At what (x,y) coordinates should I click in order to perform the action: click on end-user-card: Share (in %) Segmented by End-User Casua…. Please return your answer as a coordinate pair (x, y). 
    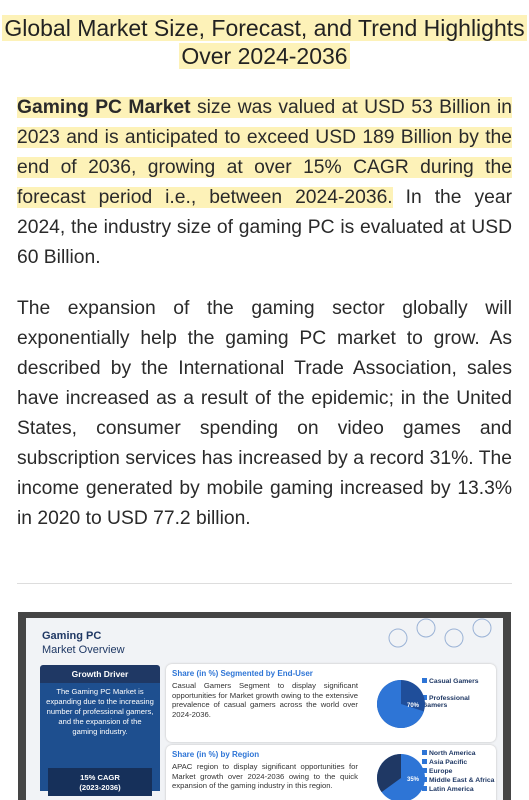
    Looking at the image, I should click on (331, 703).